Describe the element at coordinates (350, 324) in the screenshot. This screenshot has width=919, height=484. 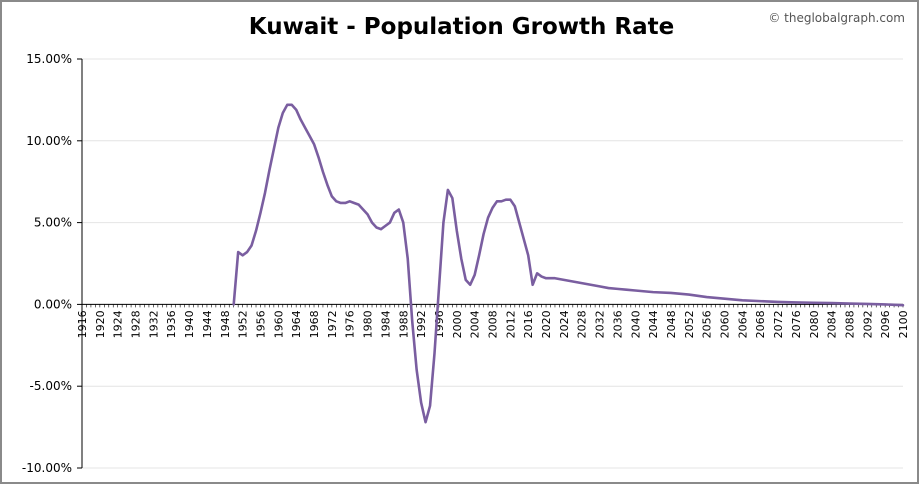
I see `x-tick-label: 1976` at that location.